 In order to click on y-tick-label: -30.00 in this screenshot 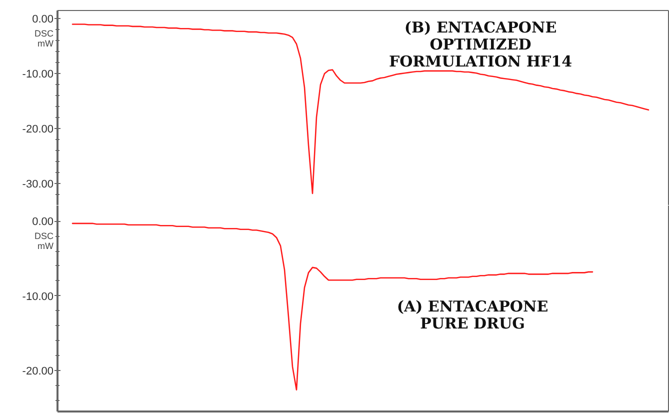, I will do `click(38, 184)`.